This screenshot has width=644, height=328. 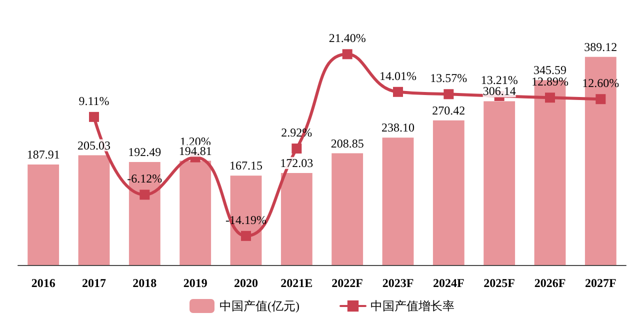 I want to click on legend-label: 中国产值增长率, so click(x=412, y=306).